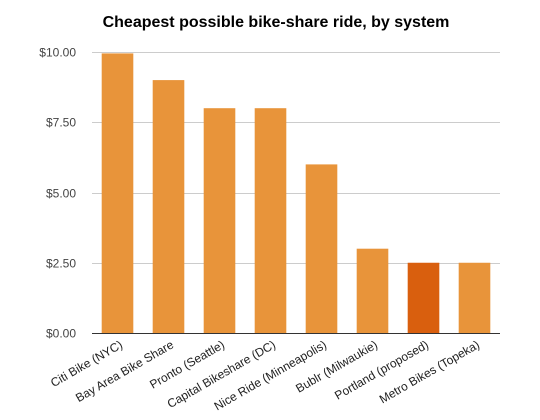 This screenshot has width=540, height=420. Describe the element at coordinates (61, 194) in the screenshot. I see `y-tick-label: $5.00` at that location.